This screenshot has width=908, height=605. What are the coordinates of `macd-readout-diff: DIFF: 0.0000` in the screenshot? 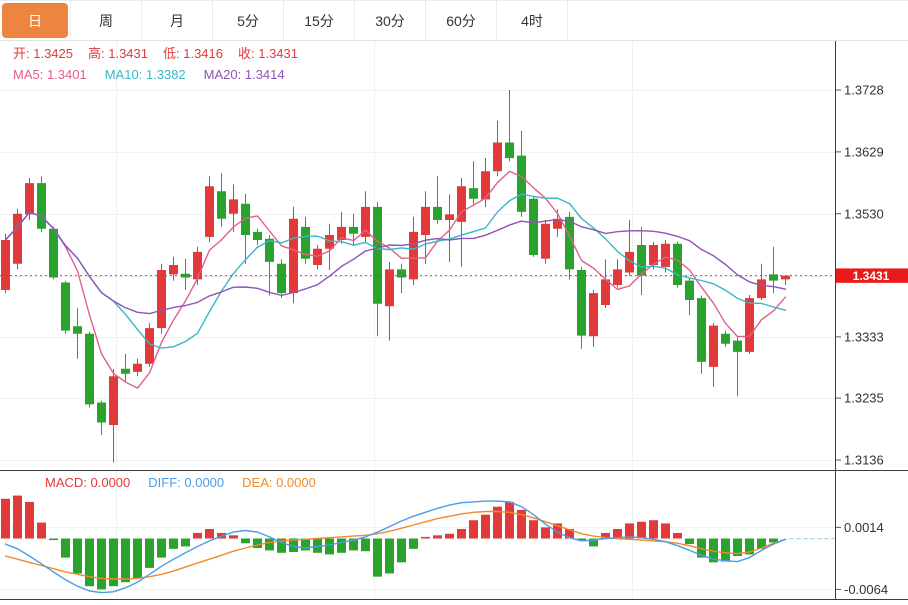 It's located at (186, 482).